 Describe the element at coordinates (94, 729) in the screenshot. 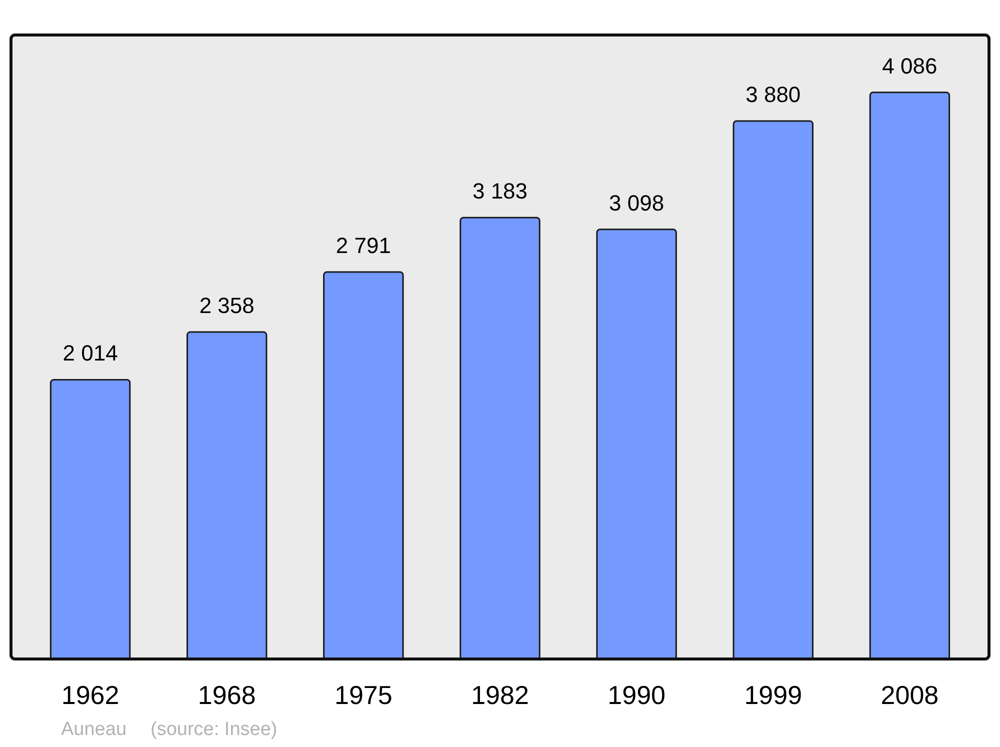

I see `text: Auneau` at that location.